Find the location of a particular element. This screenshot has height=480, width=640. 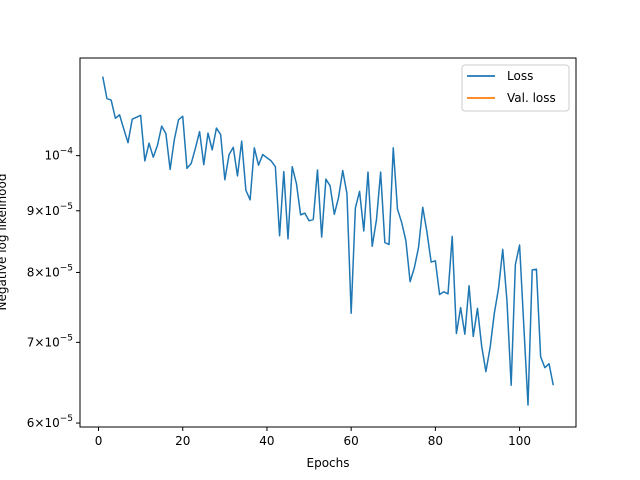

y-tick-label: 6×10⁻⁵ is located at coordinates (50, 422).